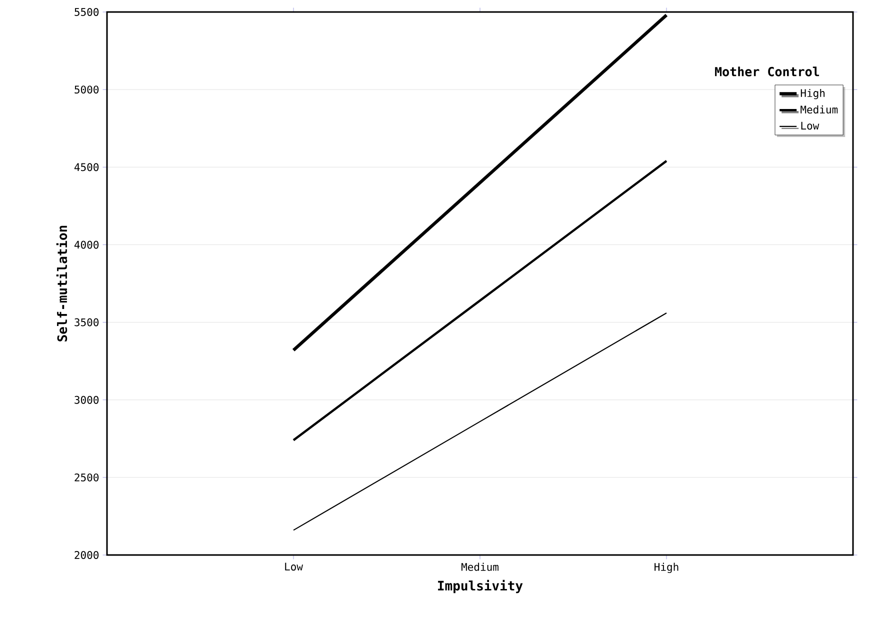 The image size is (882, 632). I want to click on x-tick-label: Low, so click(294, 566).